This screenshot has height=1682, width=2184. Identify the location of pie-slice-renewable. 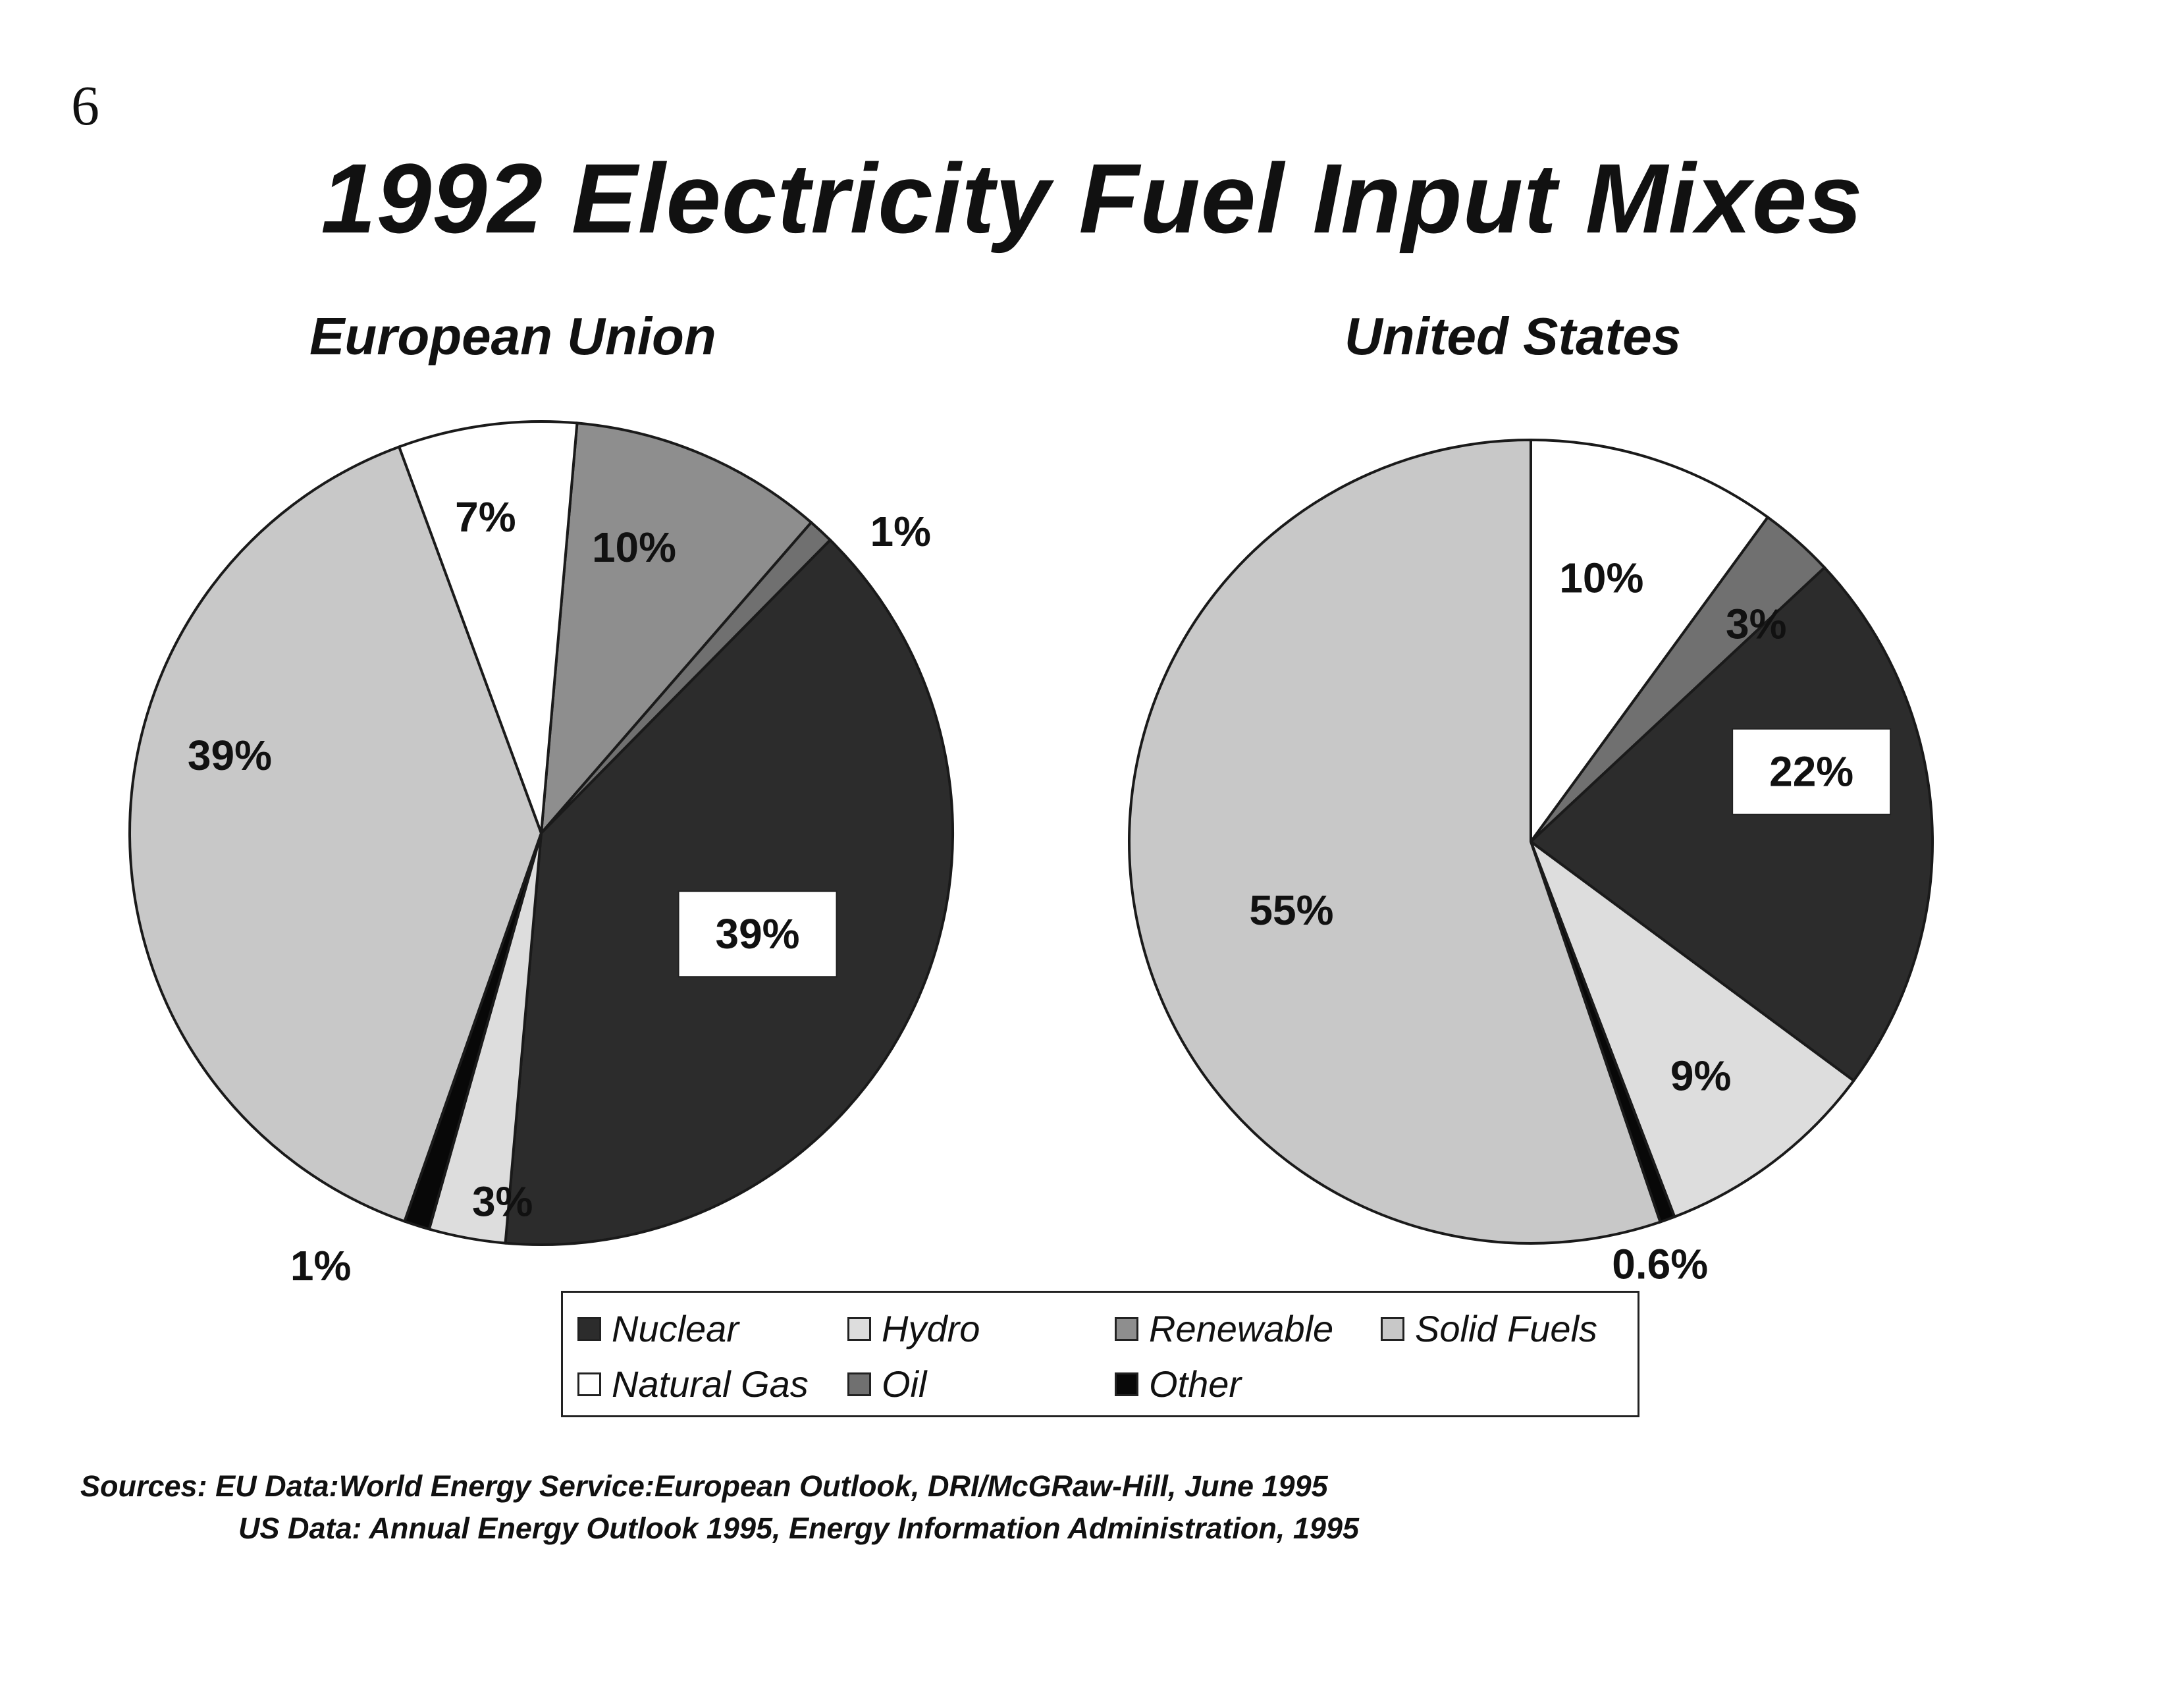
(676, 629).